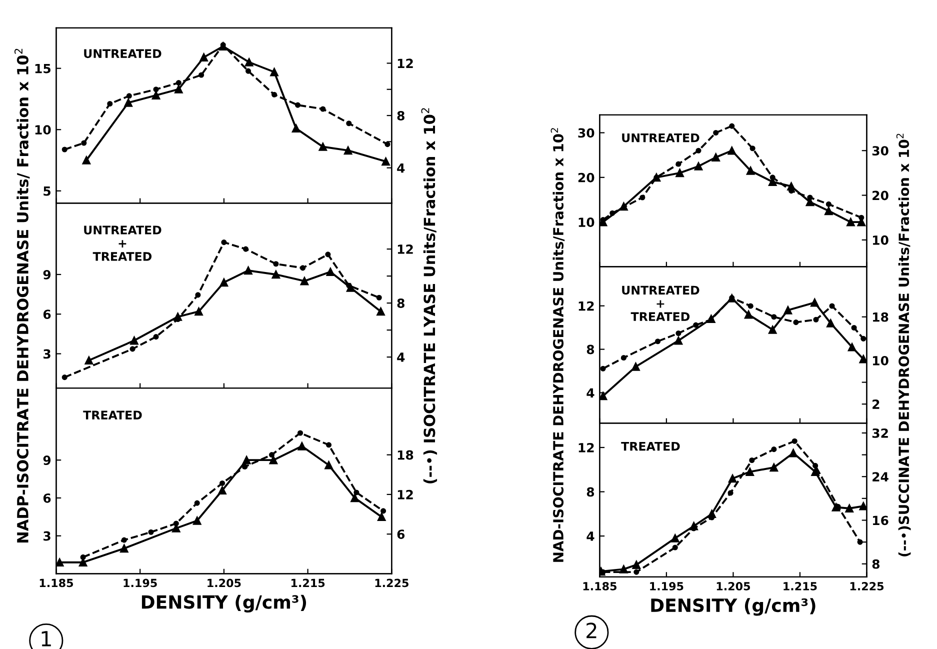  I want to click on y-axis-title: NADP-ISOCITRATE DEHYDROGENASE Units/ Fraction x 10$^{2}$, so click(22, 295).